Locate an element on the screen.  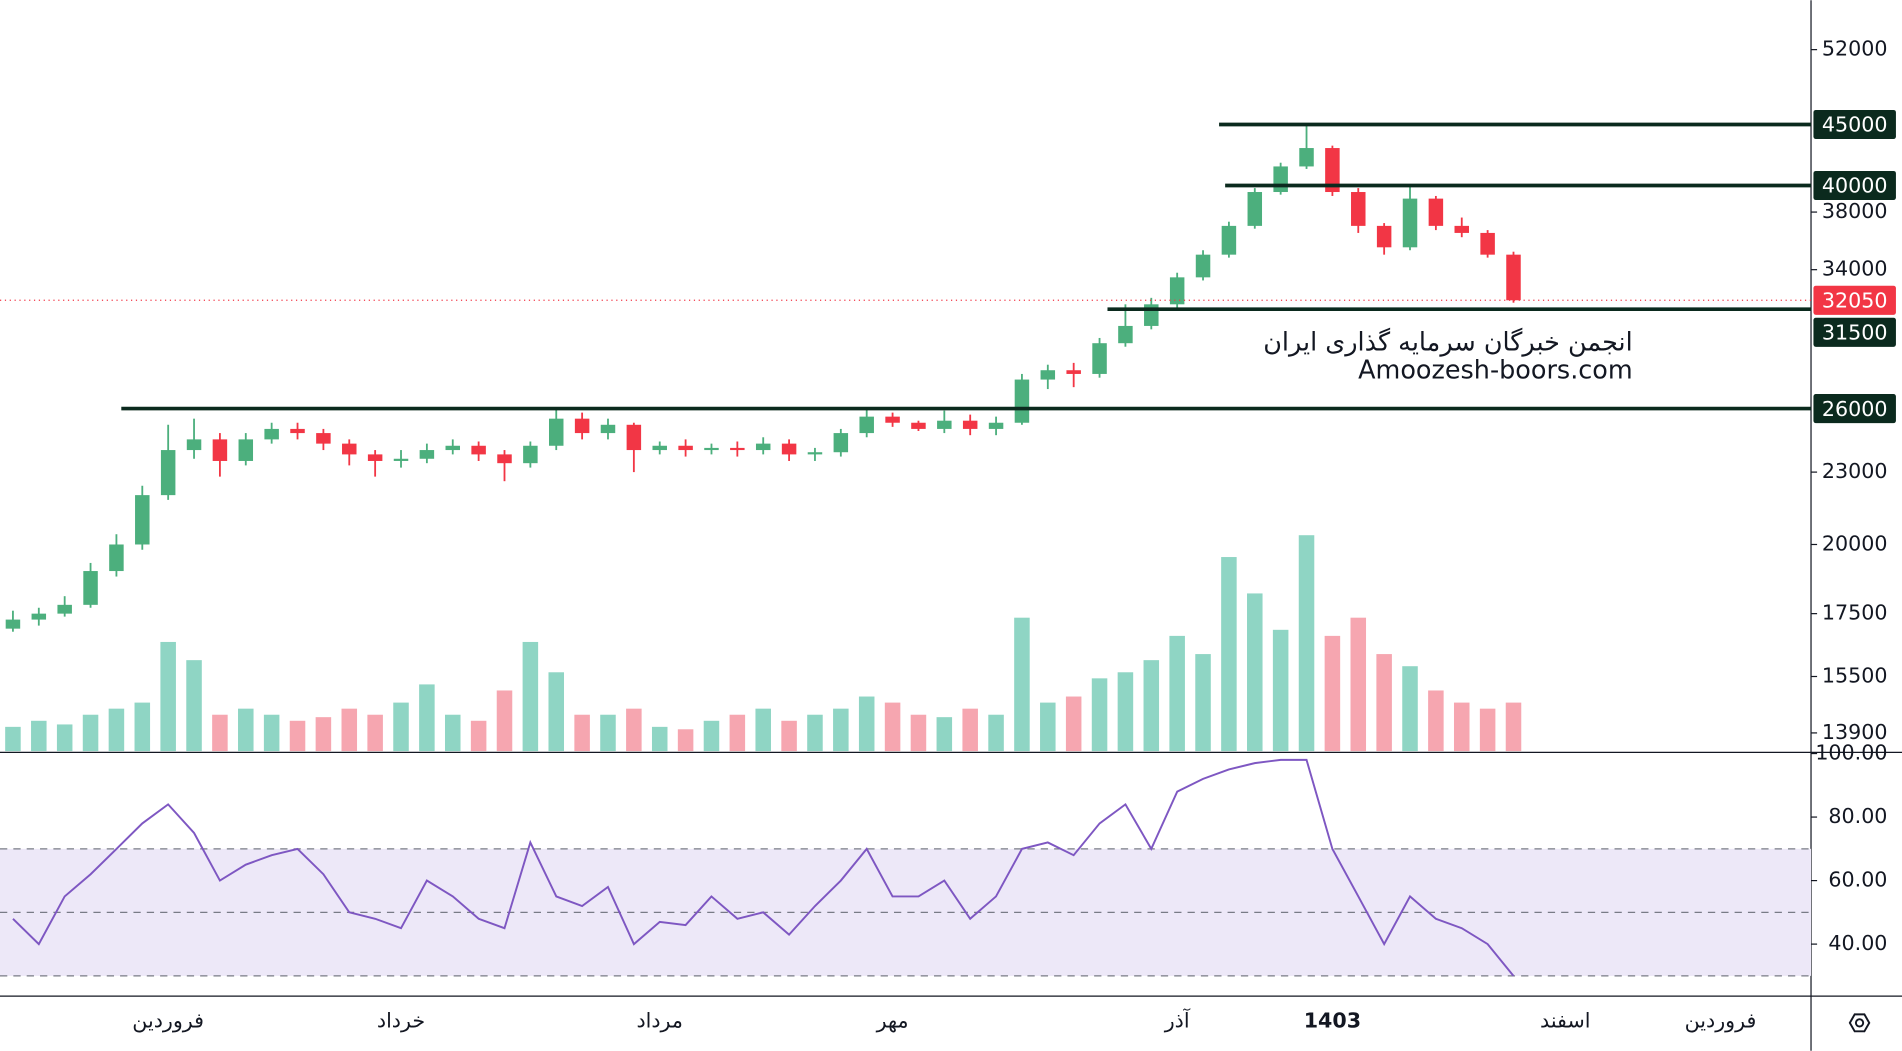
settings-hexagon is located at coordinates (1859, 1023).